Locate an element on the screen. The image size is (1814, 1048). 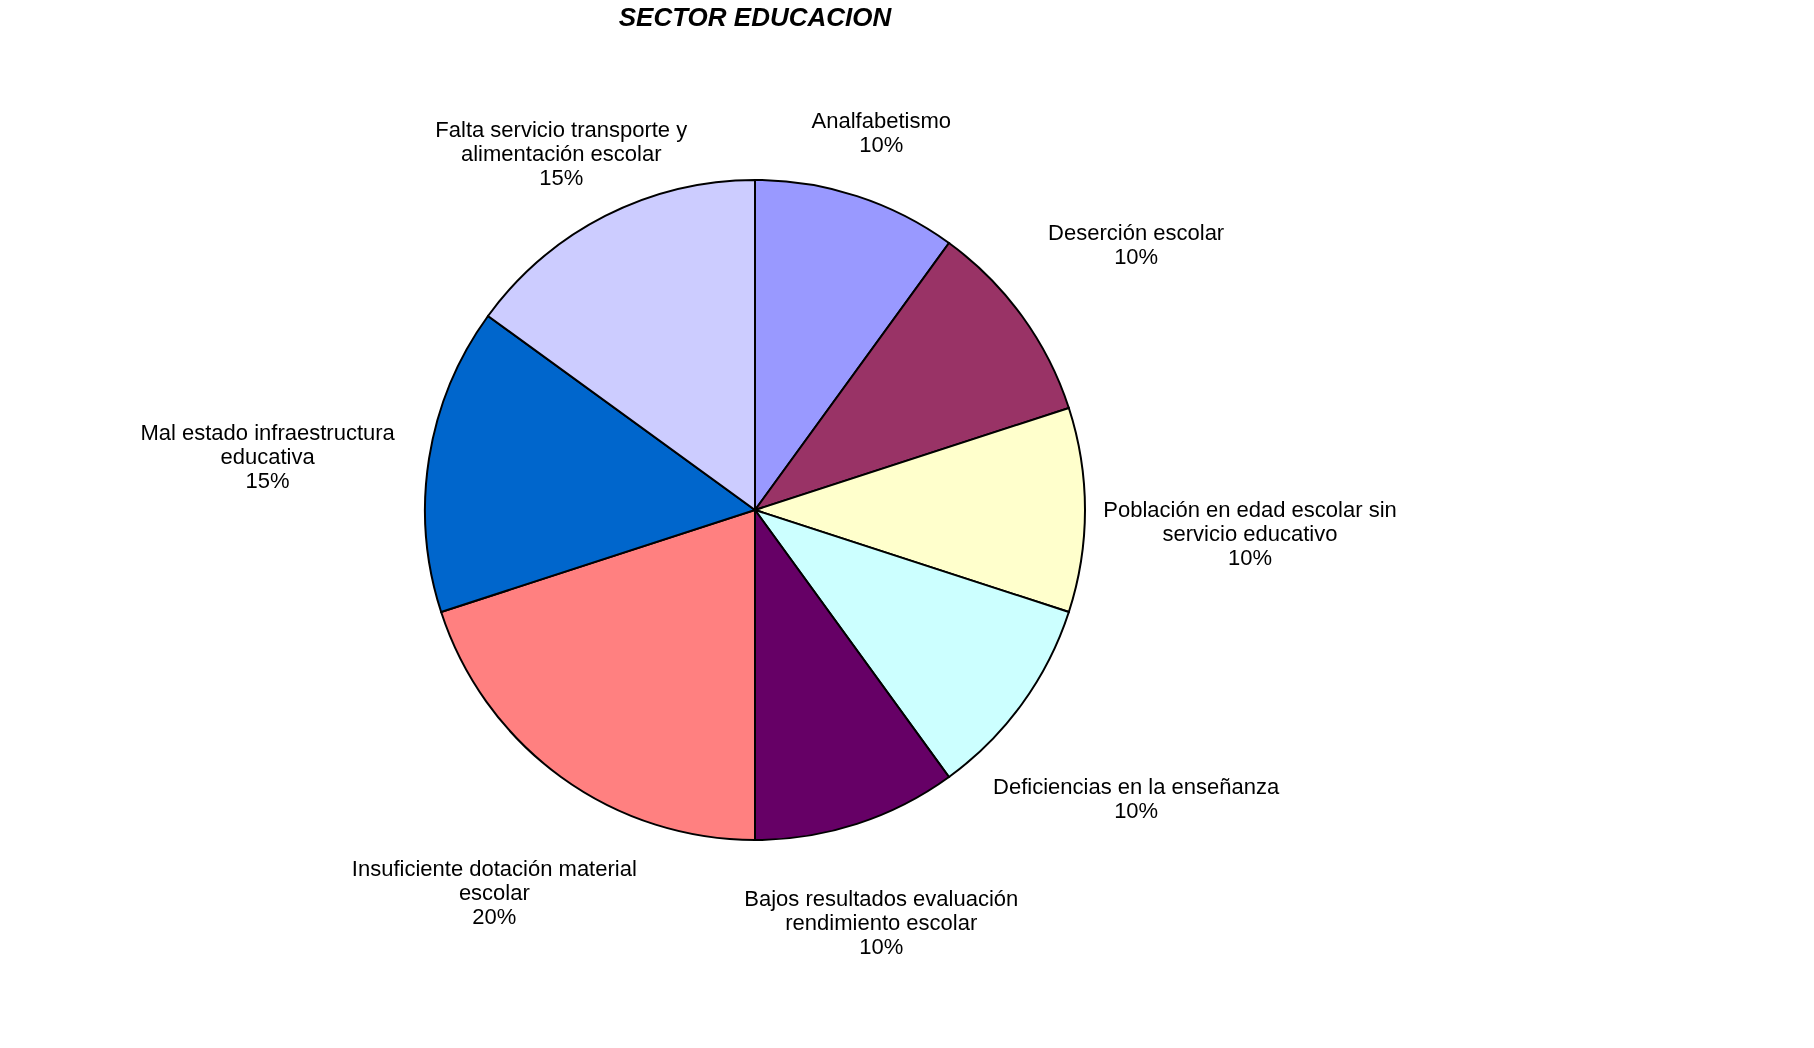
slice-label: Población en edad escolar sin servicio educativo is located at coordinates (1250, 521).